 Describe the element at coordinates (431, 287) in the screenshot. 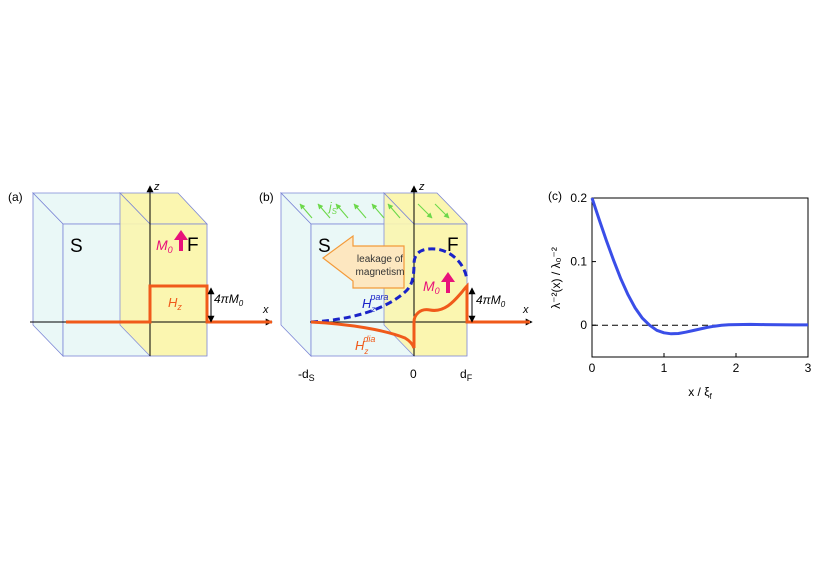

I see `m0-label-b: M0` at that location.